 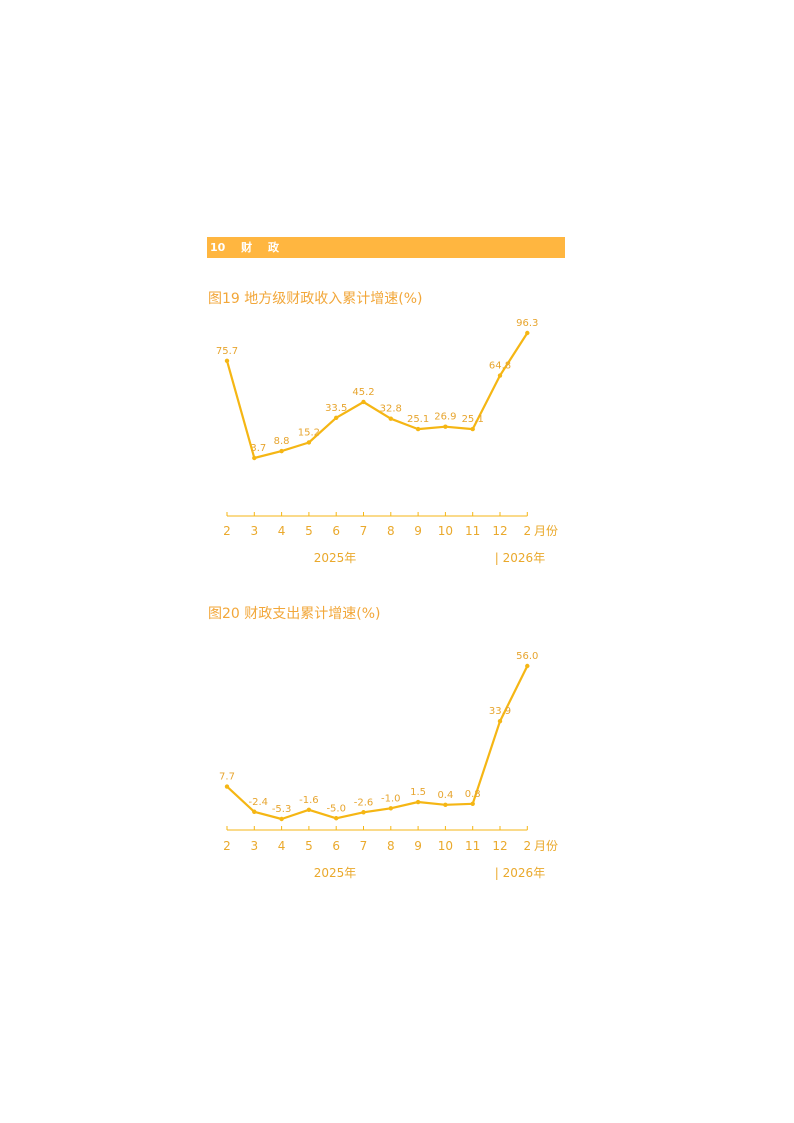 I want to click on revenue-data-label: 75.7, so click(x=227, y=351).